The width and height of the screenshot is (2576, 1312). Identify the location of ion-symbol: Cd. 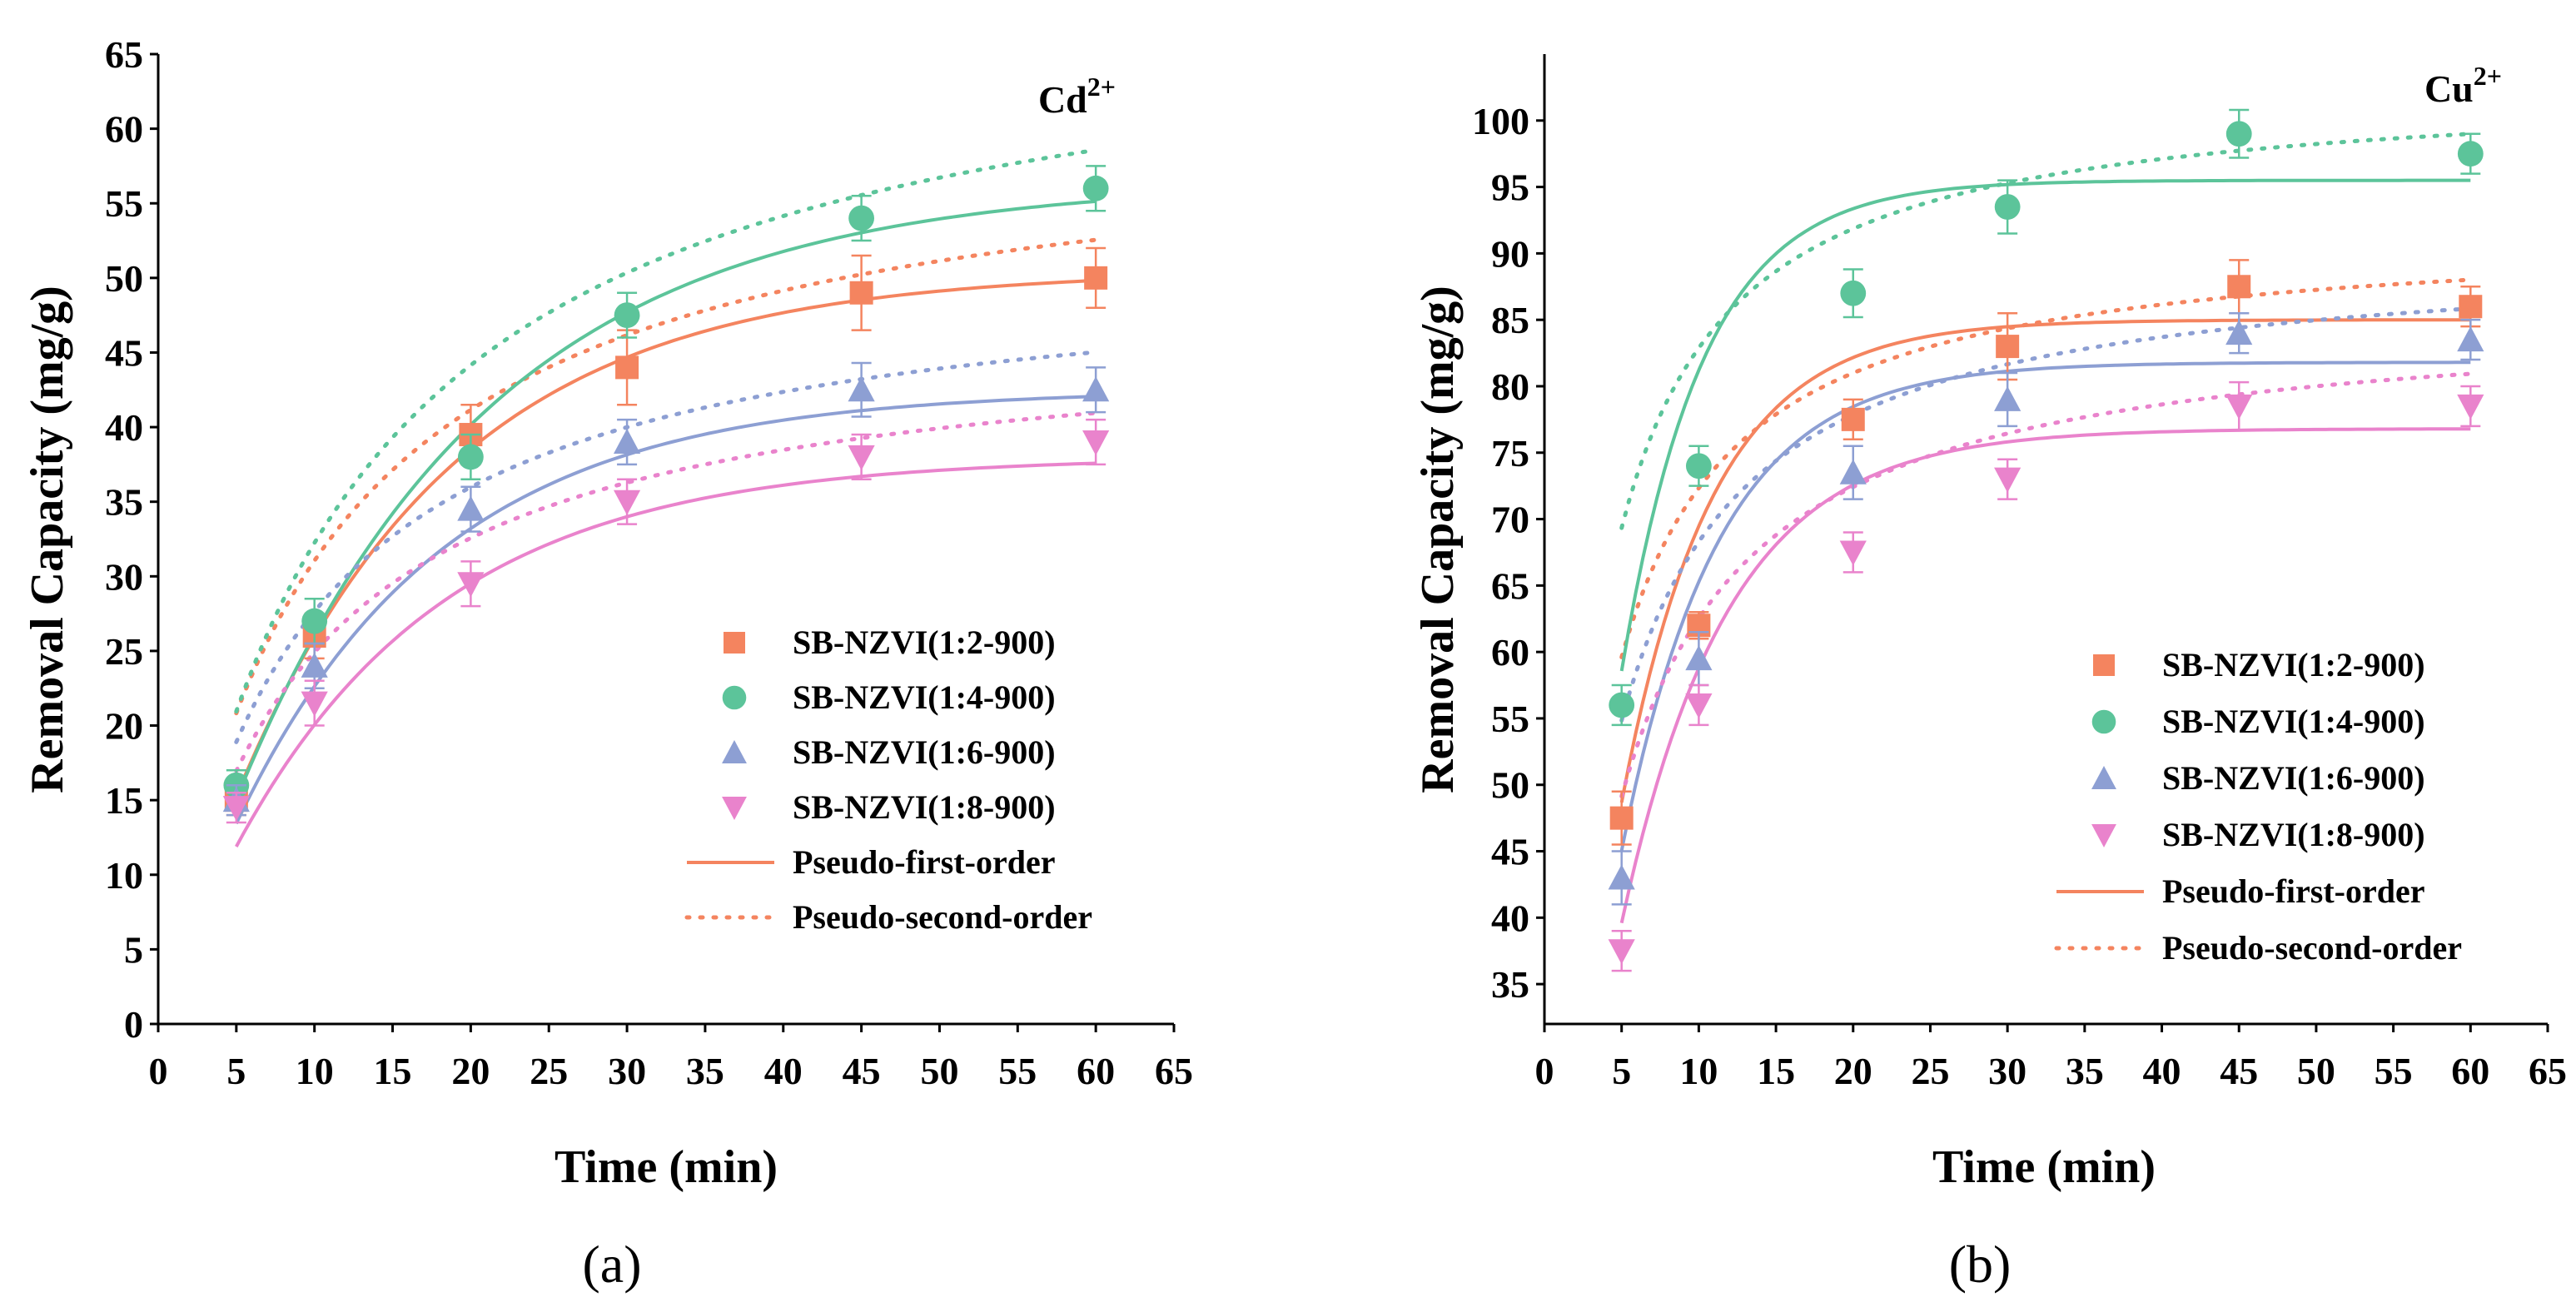
(1062, 99).